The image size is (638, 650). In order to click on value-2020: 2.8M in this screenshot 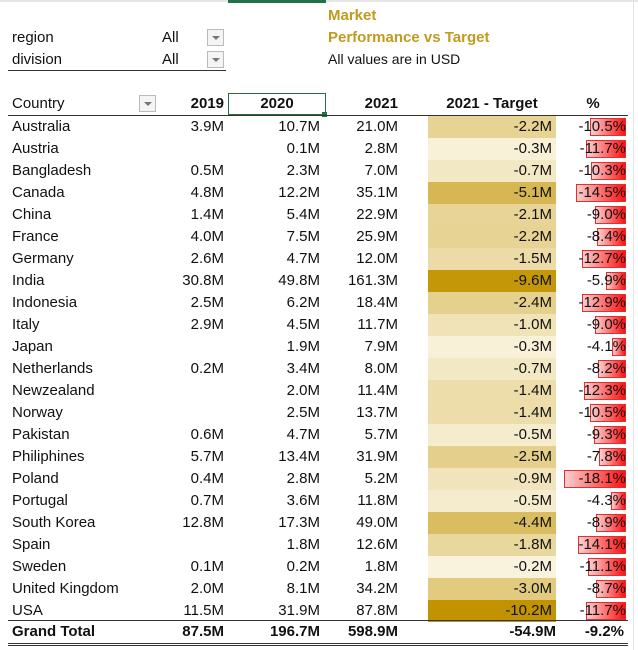, I will do `click(303, 478)`.